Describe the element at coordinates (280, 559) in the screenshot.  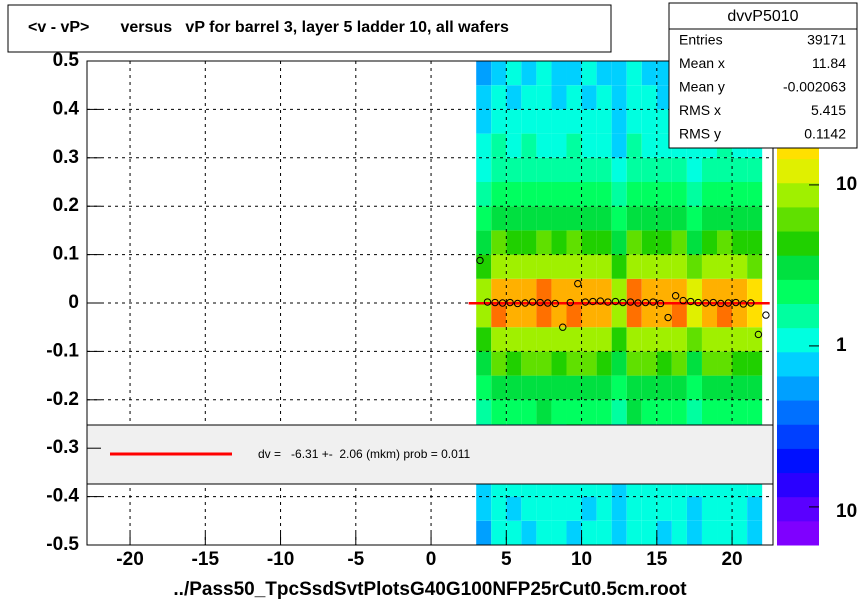
I see `x-tick-label: -10` at that location.